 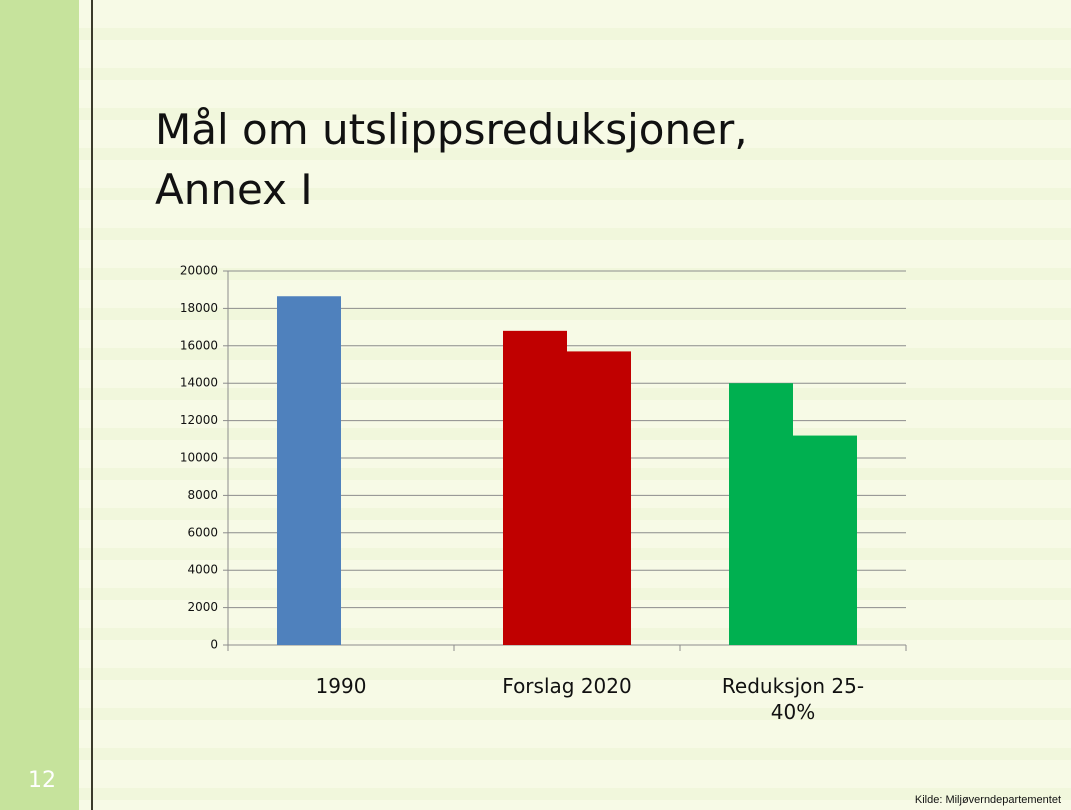 What do you see at coordinates (199, 420) in the screenshot?
I see `y-tick-label: 12000` at bounding box center [199, 420].